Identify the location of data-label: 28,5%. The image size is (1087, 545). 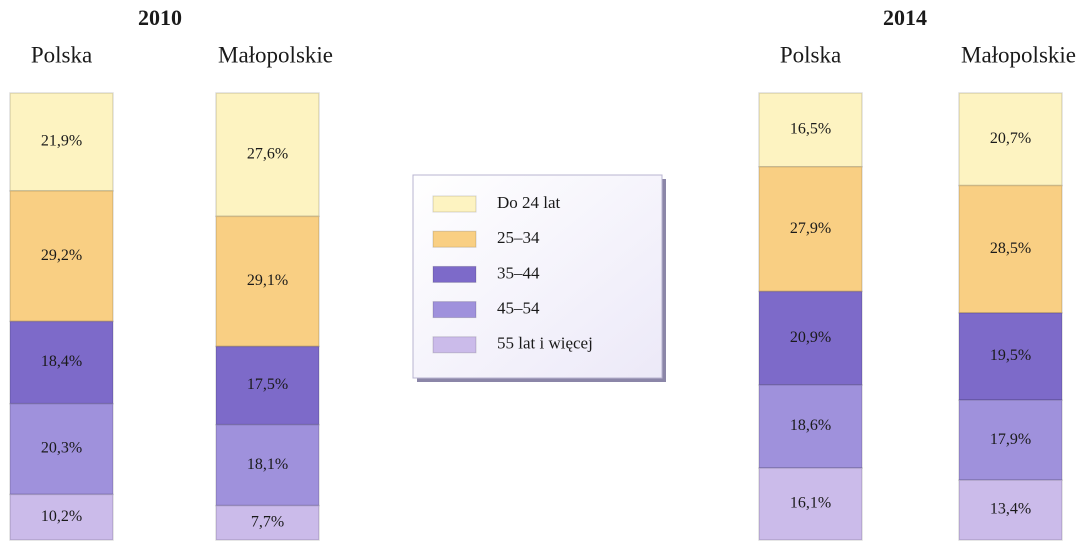
(1010, 248).